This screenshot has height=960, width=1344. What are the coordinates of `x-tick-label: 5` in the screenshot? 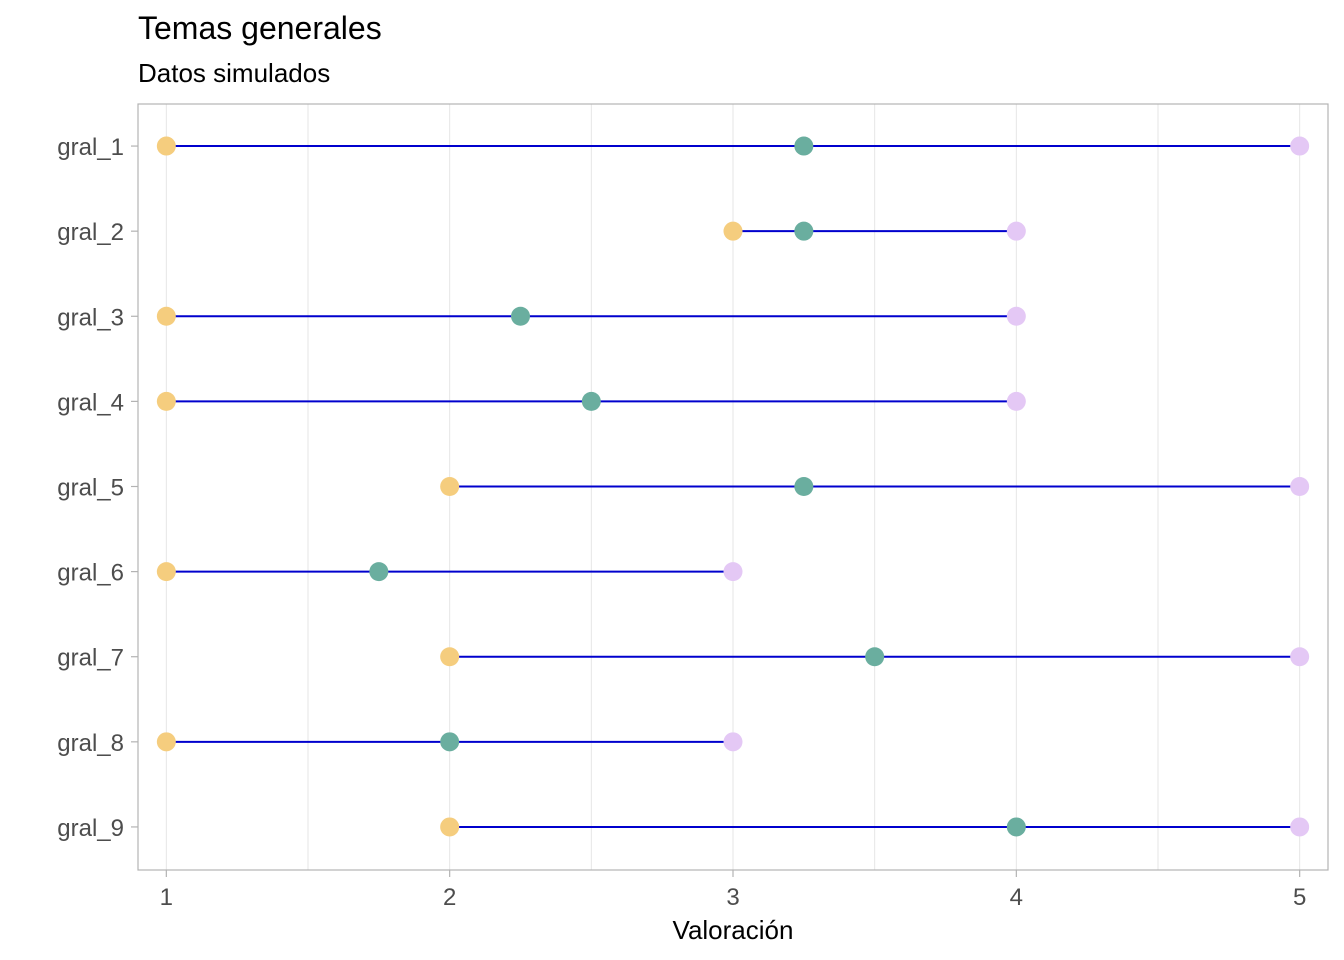 It's located at (1299, 897).